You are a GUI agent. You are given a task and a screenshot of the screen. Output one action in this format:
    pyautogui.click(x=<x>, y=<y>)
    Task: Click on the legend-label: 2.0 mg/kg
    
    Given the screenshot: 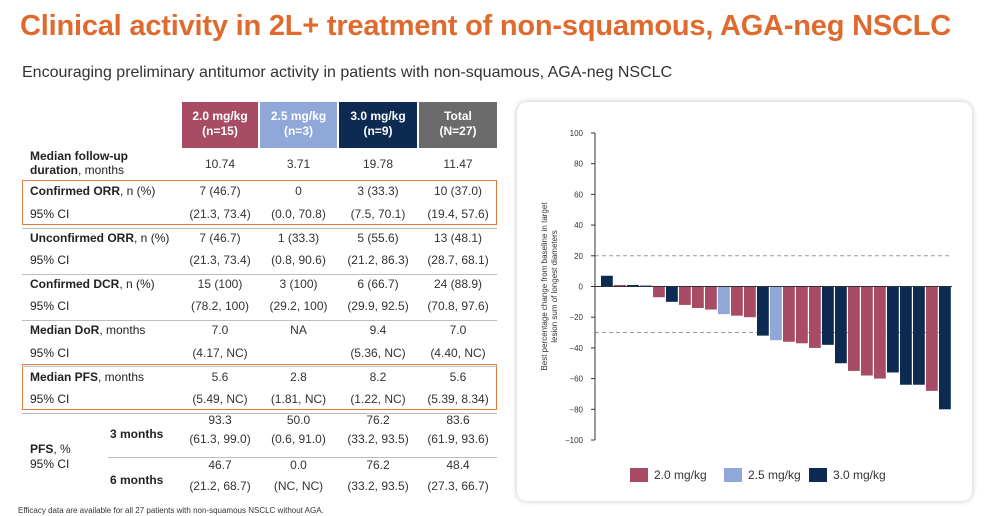 What is the action you would take?
    pyautogui.click(x=680, y=475)
    